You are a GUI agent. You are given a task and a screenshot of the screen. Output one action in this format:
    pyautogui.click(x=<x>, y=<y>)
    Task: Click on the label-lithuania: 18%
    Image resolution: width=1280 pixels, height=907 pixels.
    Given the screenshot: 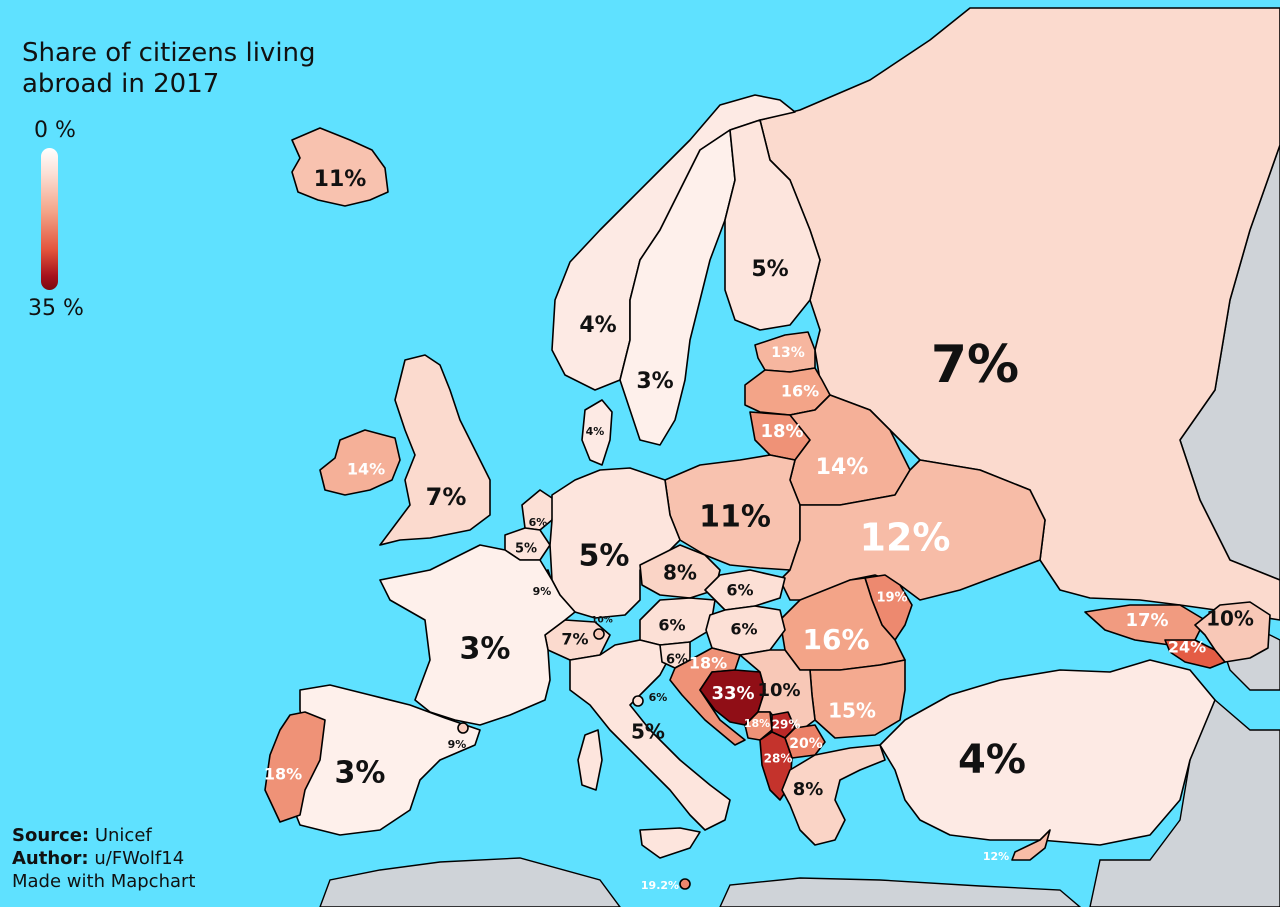 What is the action you would take?
    pyautogui.click(x=781, y=431)
    